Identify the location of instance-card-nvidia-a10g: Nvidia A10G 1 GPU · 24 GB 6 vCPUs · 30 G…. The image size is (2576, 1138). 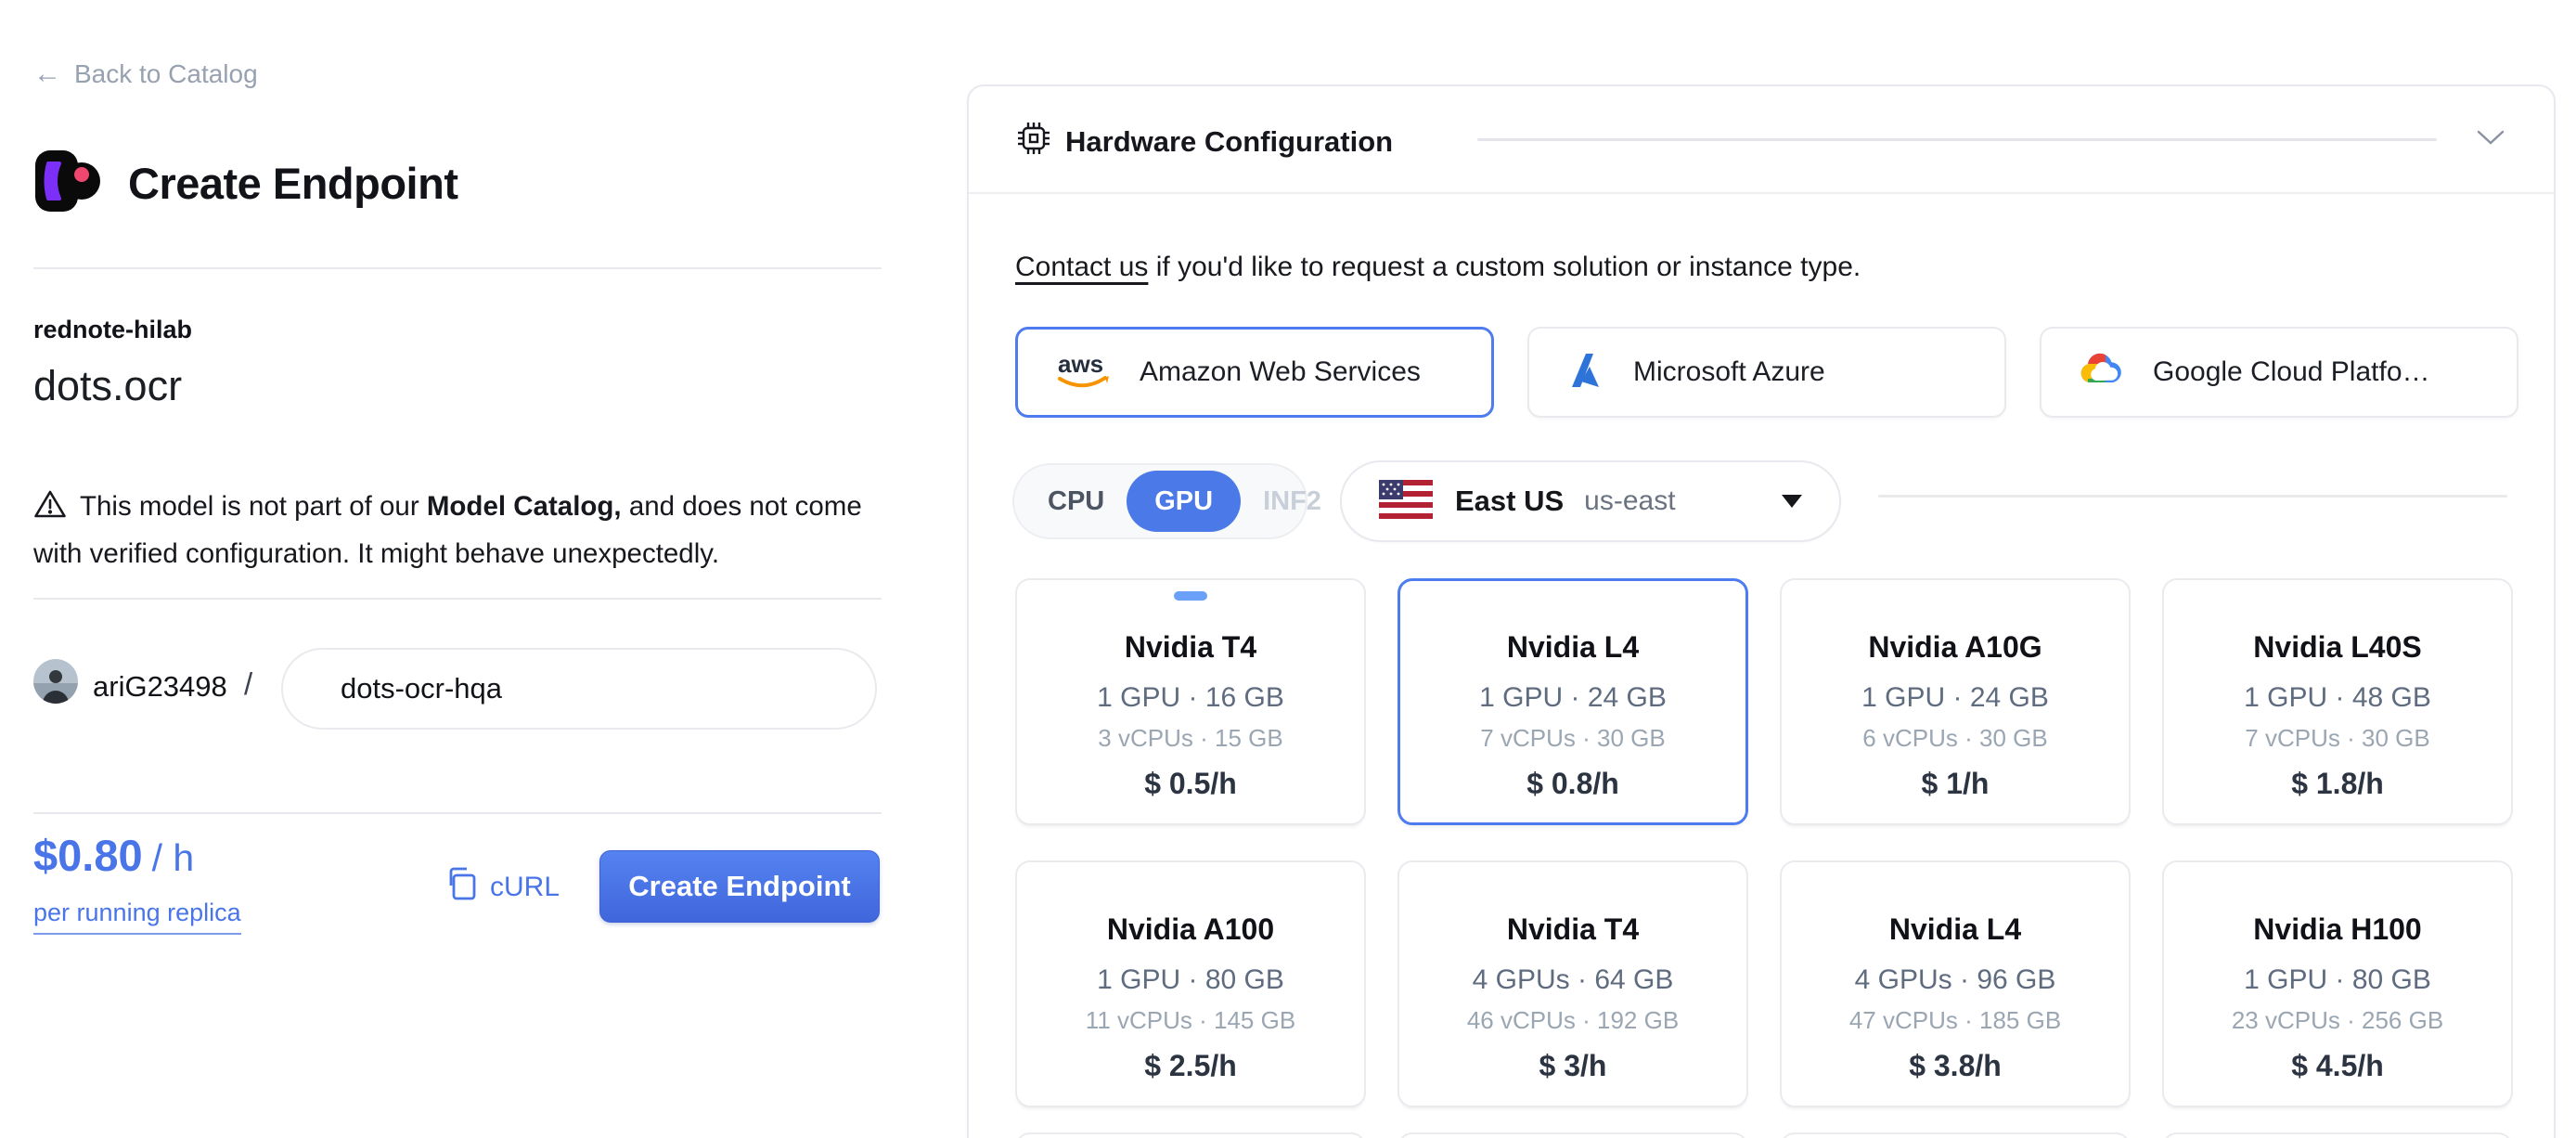
(1955, 702).